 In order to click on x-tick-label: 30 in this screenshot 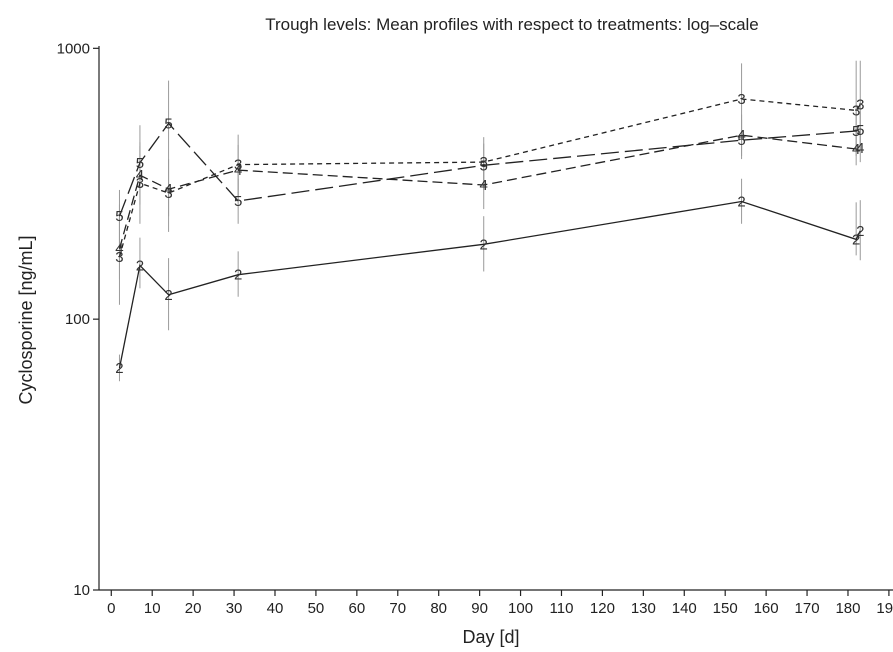, I will do `click(234, 608)`.